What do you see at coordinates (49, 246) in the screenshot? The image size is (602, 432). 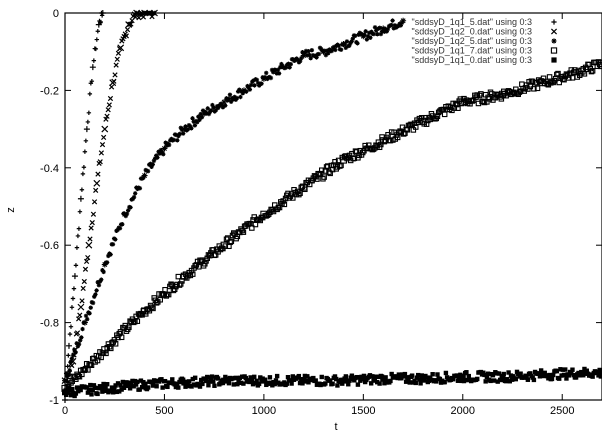 I see `y-tick-label: -0.6` at bounding box center [49, 246].